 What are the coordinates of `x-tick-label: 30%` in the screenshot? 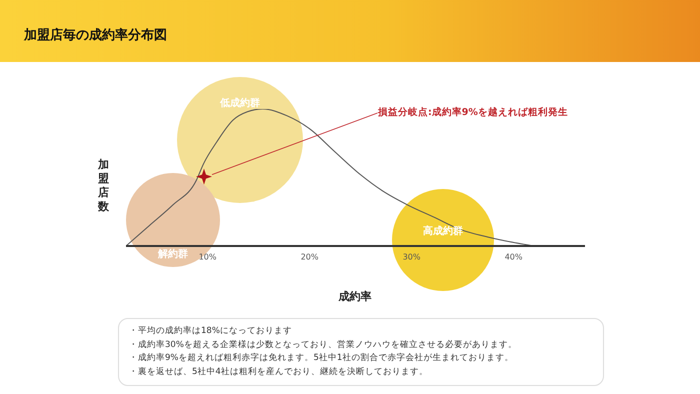 It's located at (411, 257).